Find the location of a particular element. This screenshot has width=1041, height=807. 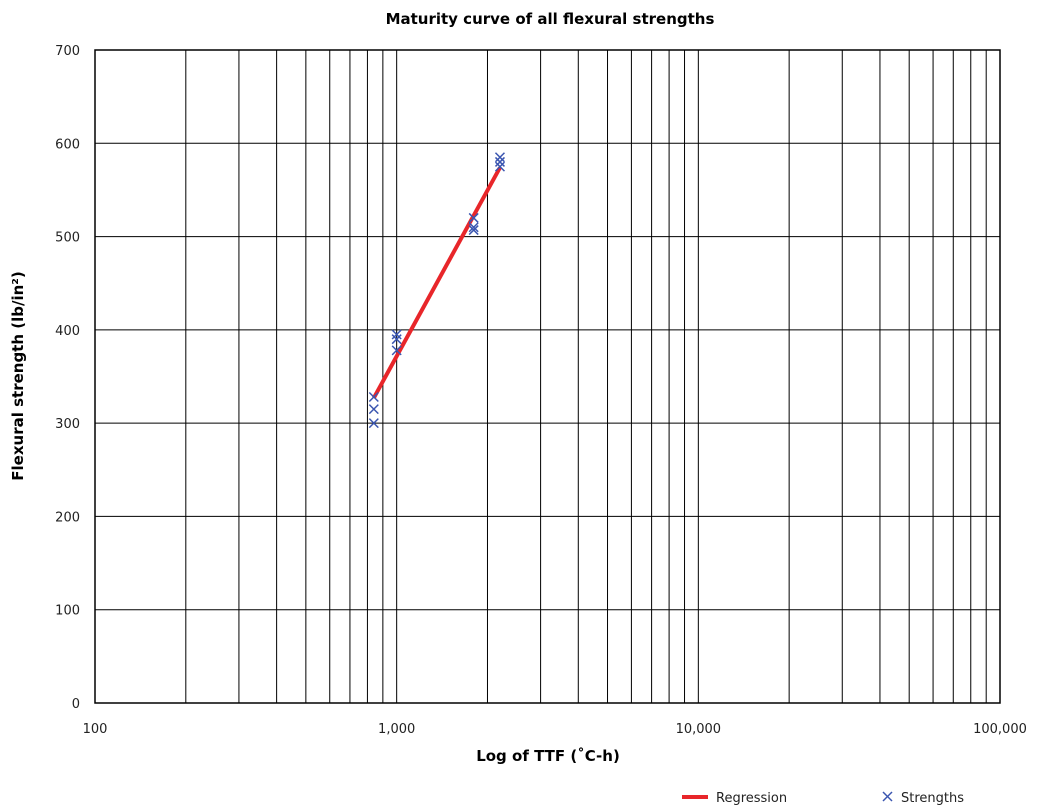

chart-title: Maturity curve of all flexural strengths is located at coordinates (550, 19).